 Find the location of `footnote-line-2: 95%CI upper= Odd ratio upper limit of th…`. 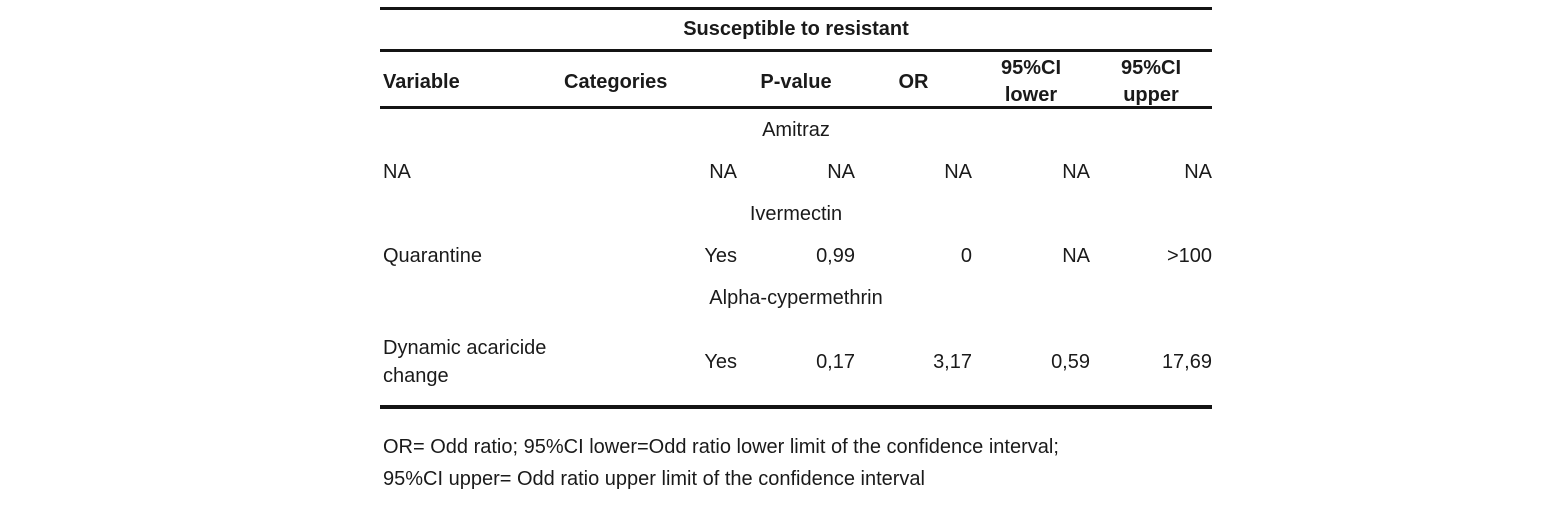

footnote-line-2: 95%CI upper= Odd ratio upper limit of th… is located at coordinates (654, 479).